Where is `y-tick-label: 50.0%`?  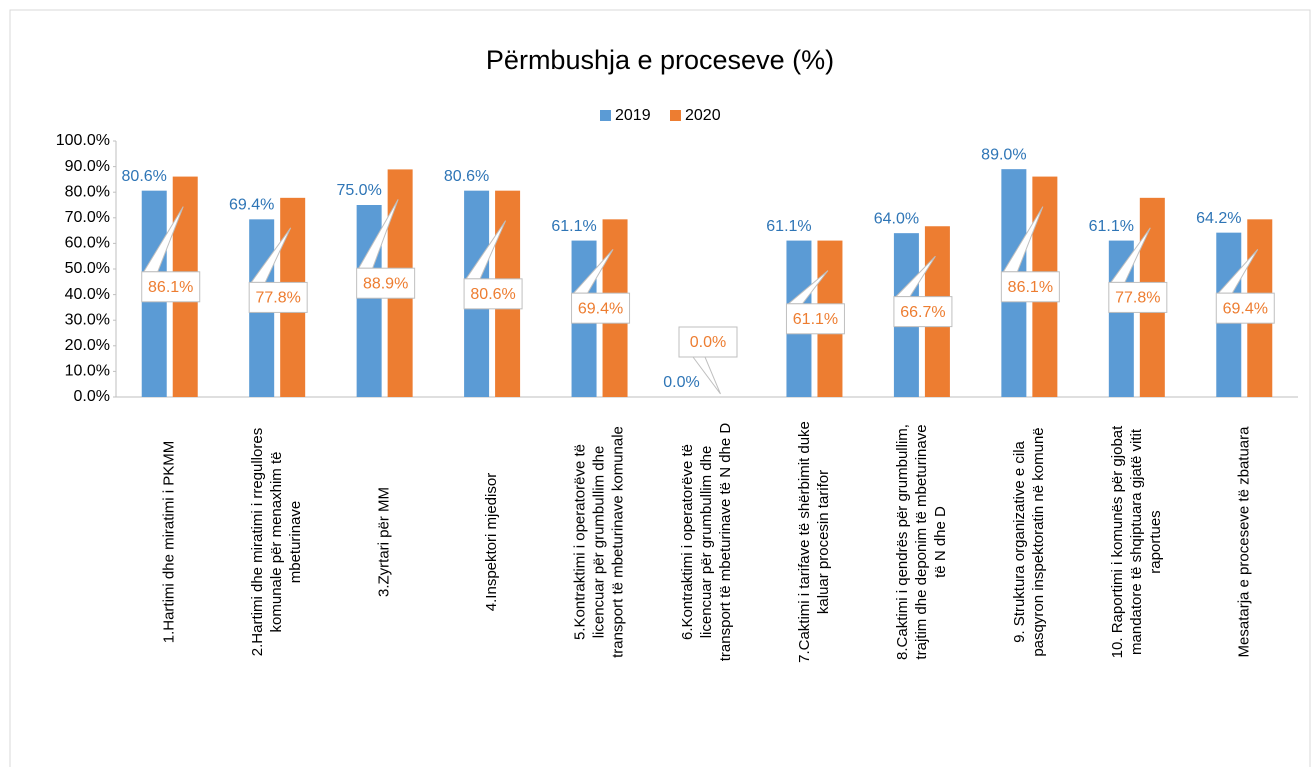
y-tick-label: 50.0% is located at coordinates (87, 268).